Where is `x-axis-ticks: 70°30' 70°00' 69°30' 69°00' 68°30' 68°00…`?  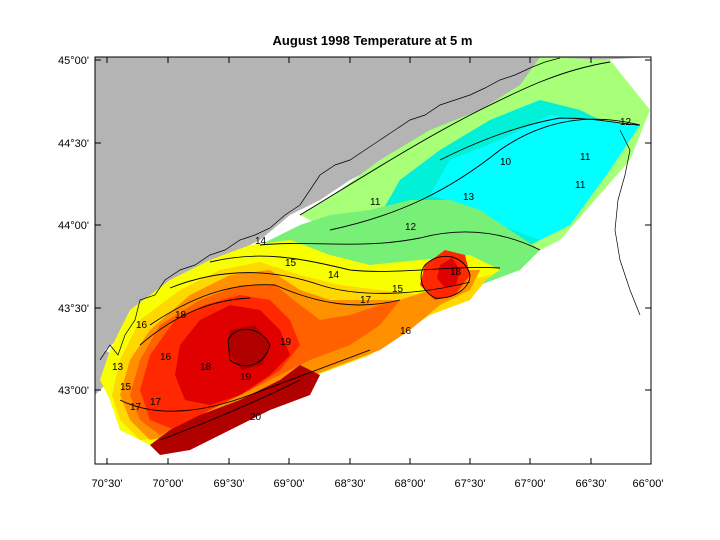 x-axis-ticks: 70°30' 70°00' 69°30' 69°00' 68°30' 68°00… is located at coordinates (378, 484).